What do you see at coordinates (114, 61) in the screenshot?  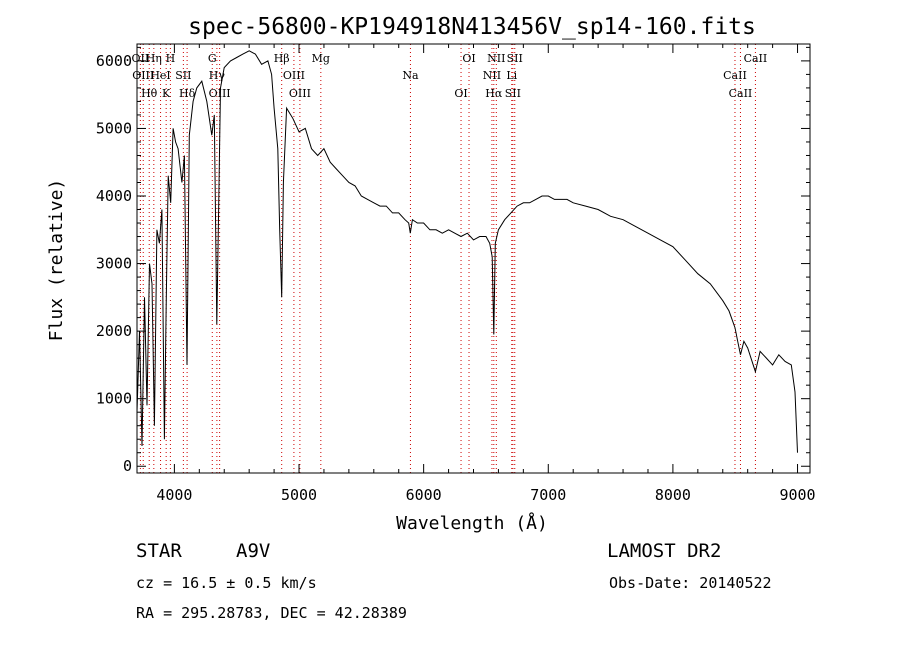 I see `y-tick-label: 6000` at bounding box center [114, 61].